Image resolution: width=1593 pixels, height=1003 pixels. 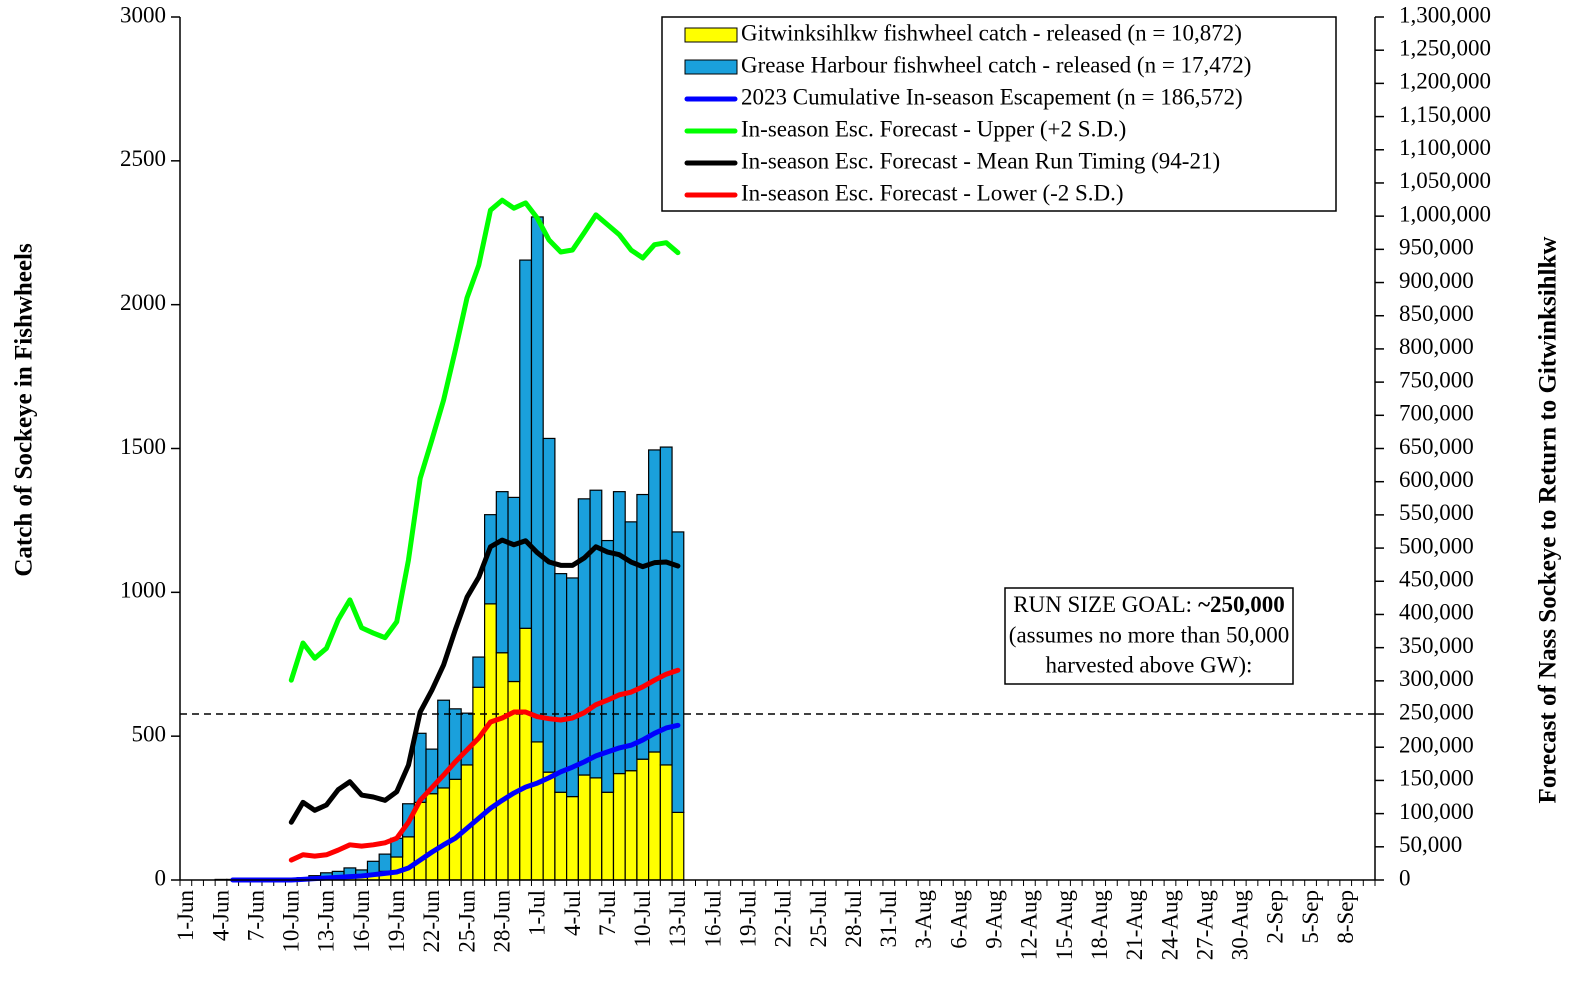 What do you see at coordinates (1064, 925) in the screenshot?
I see `x-tick-label: 15-Aug` at bounding box center [1064, 925].